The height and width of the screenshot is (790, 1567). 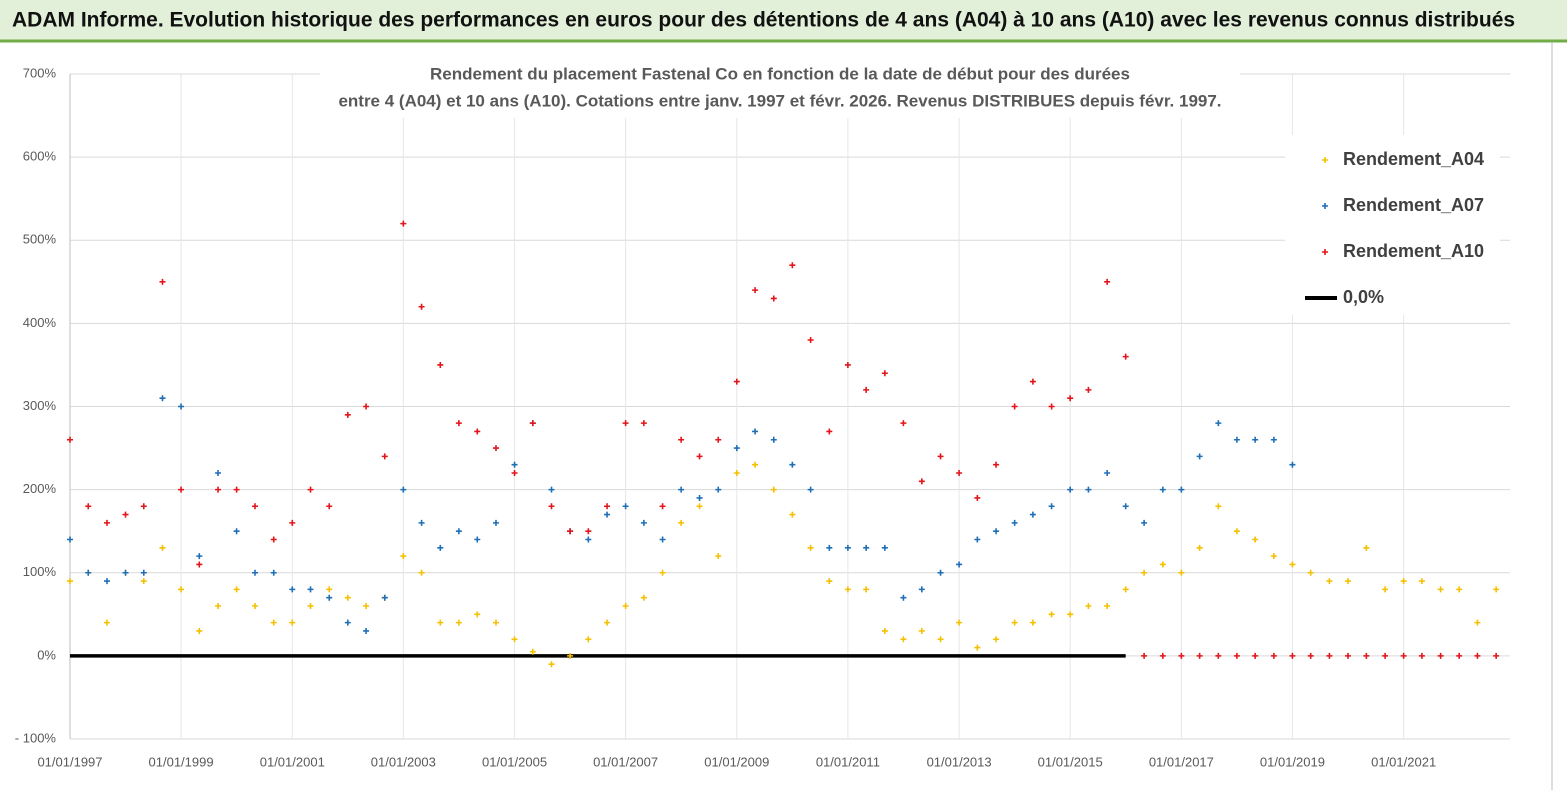 I want to click on title-box, so click(x=780, y=89).